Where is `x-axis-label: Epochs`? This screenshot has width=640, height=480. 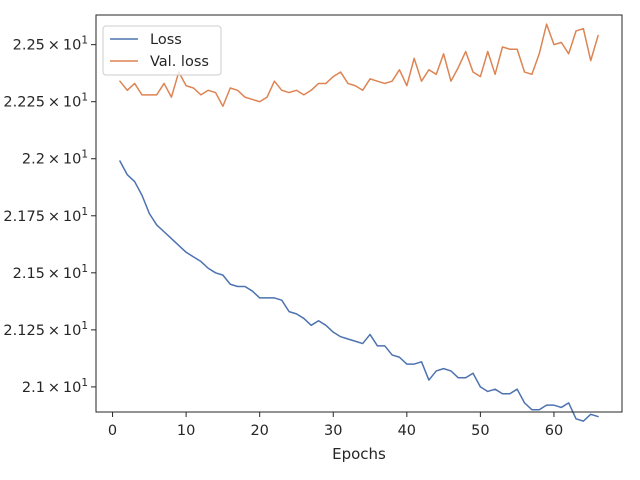
x-axis-label: Epochs is located at coordinates (359, 454).